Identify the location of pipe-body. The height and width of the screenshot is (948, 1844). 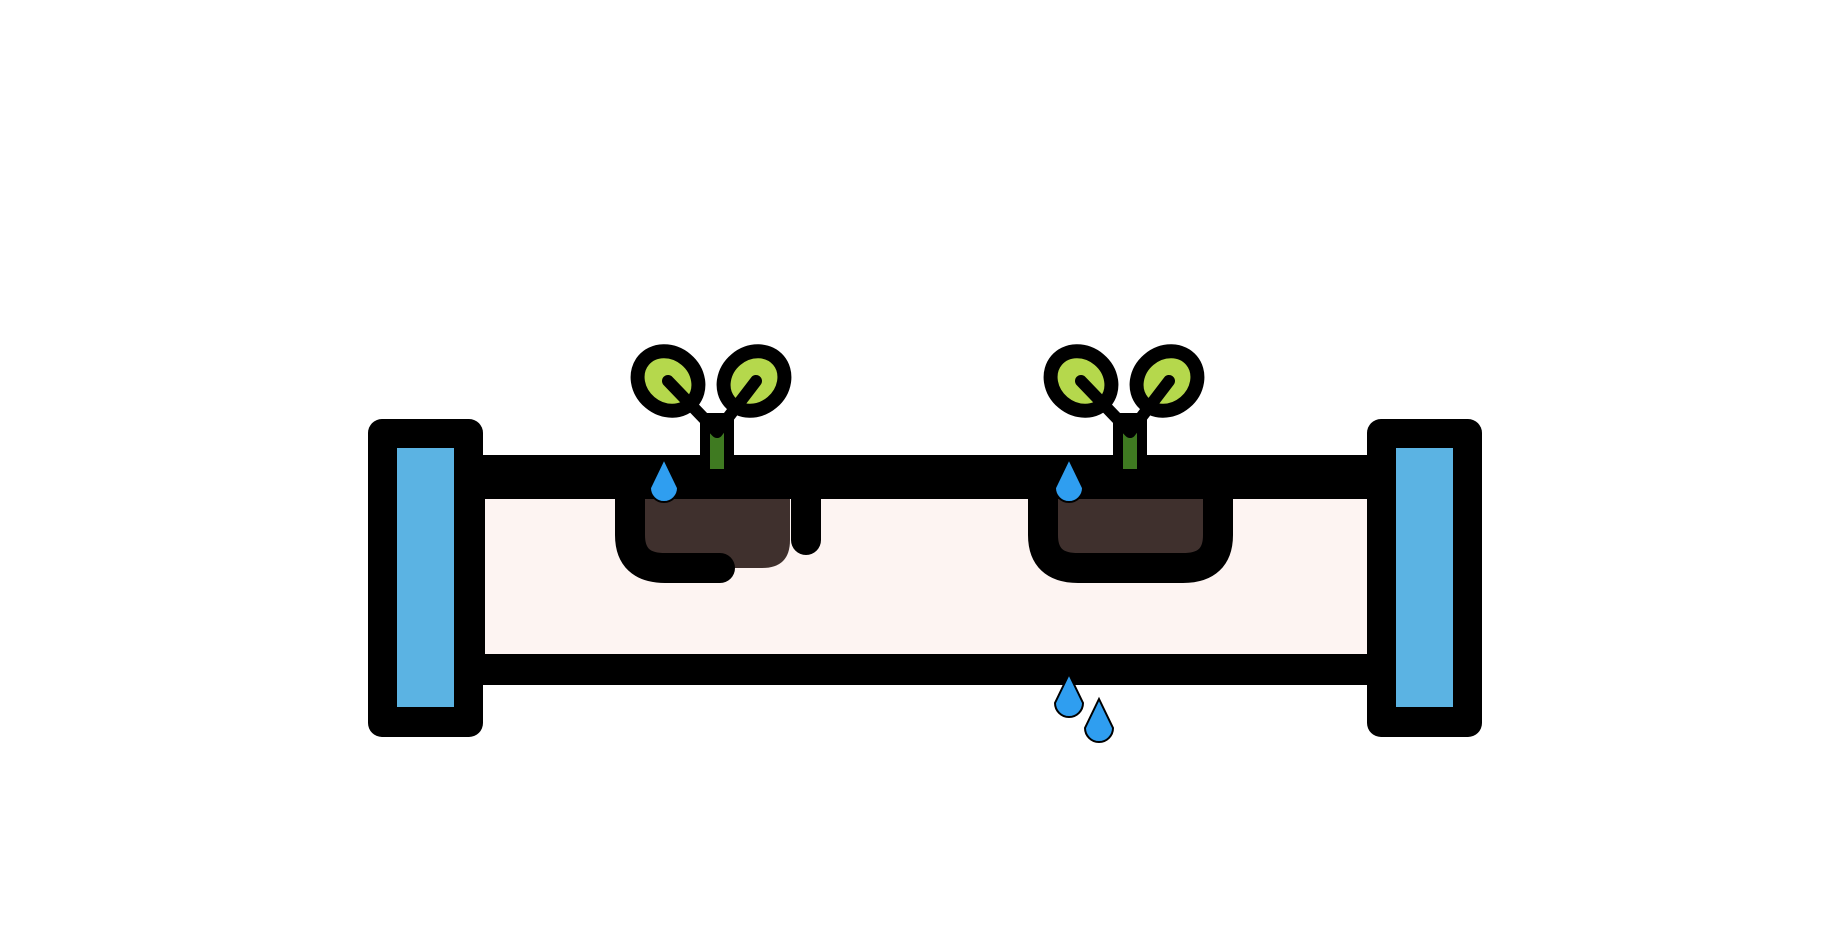
(930, 570).